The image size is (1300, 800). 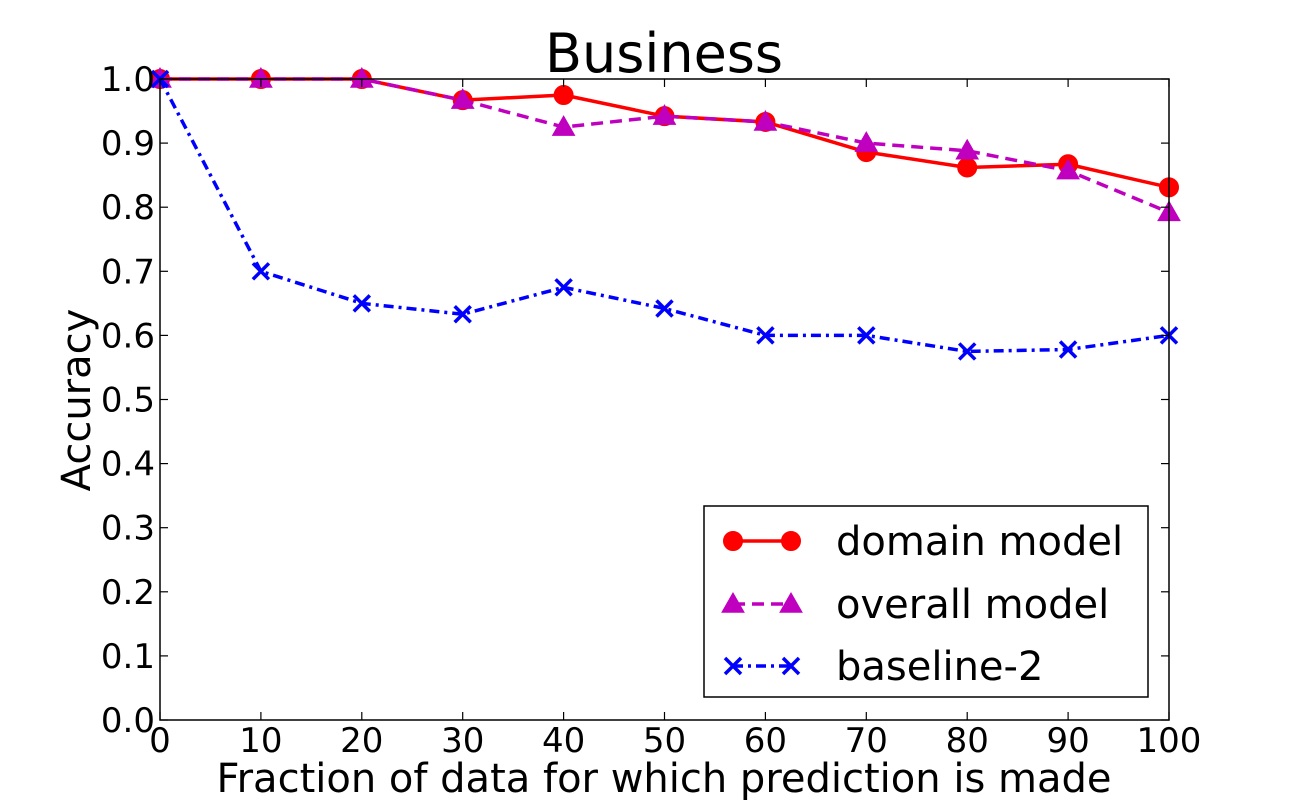 What do you see at coordinates (128, 272) in the screenshot?
I see `y-tick-label: 0.7` at bounding box center [128, 272].